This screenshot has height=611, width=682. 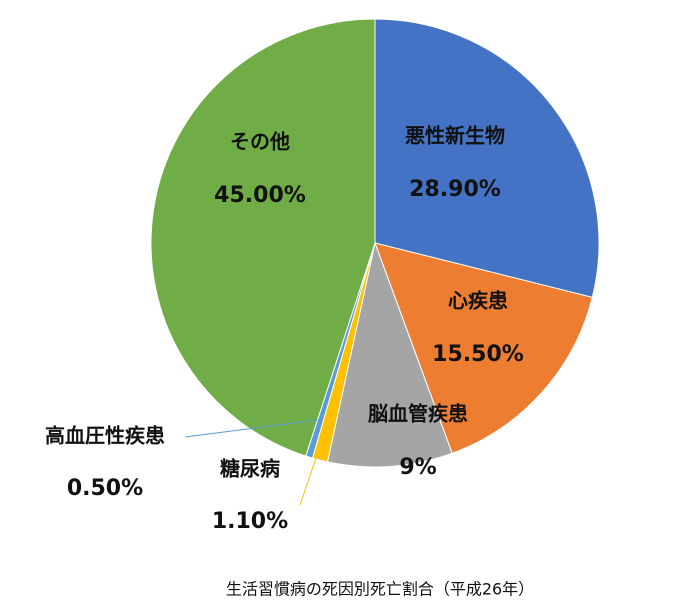 I want to click on slice-label: 脳血管疾患, so click(x=417, y=414).